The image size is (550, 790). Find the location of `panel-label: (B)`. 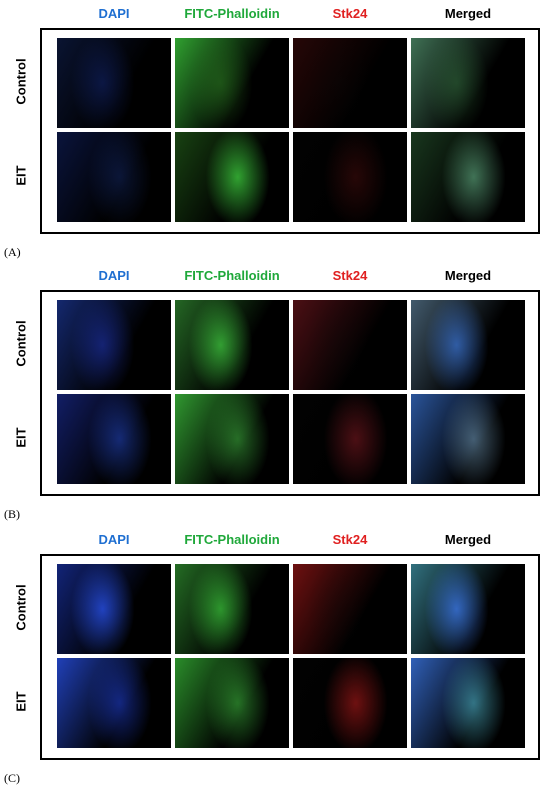

panel-label: (B) is located at coordinates (12, 514).